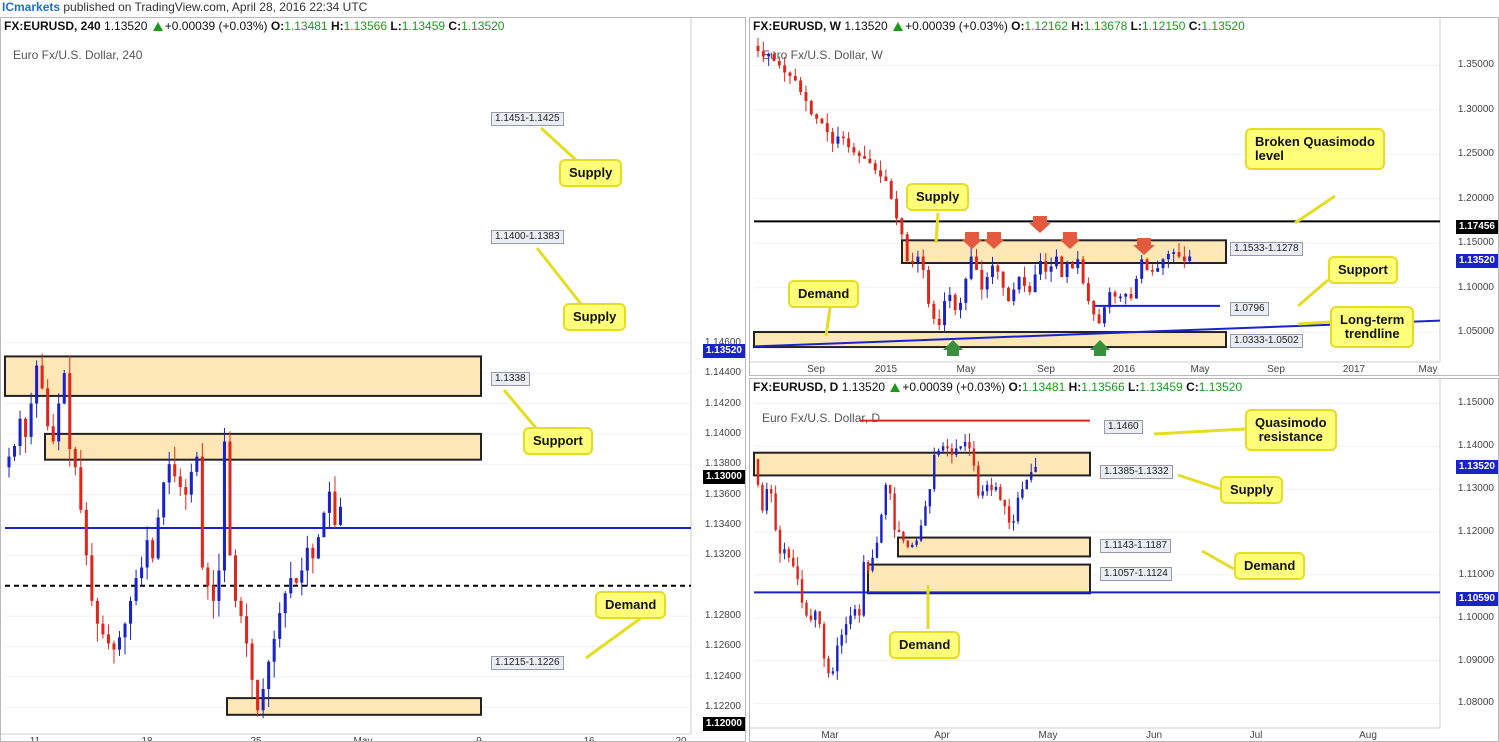 Image resolution: width=1499 pixels, height=742 pixels. Describe the element at coordinates (1136, 574) in the screenshot. I see `zone-label-demand-lower: 1.1057-1.1124` at that location.